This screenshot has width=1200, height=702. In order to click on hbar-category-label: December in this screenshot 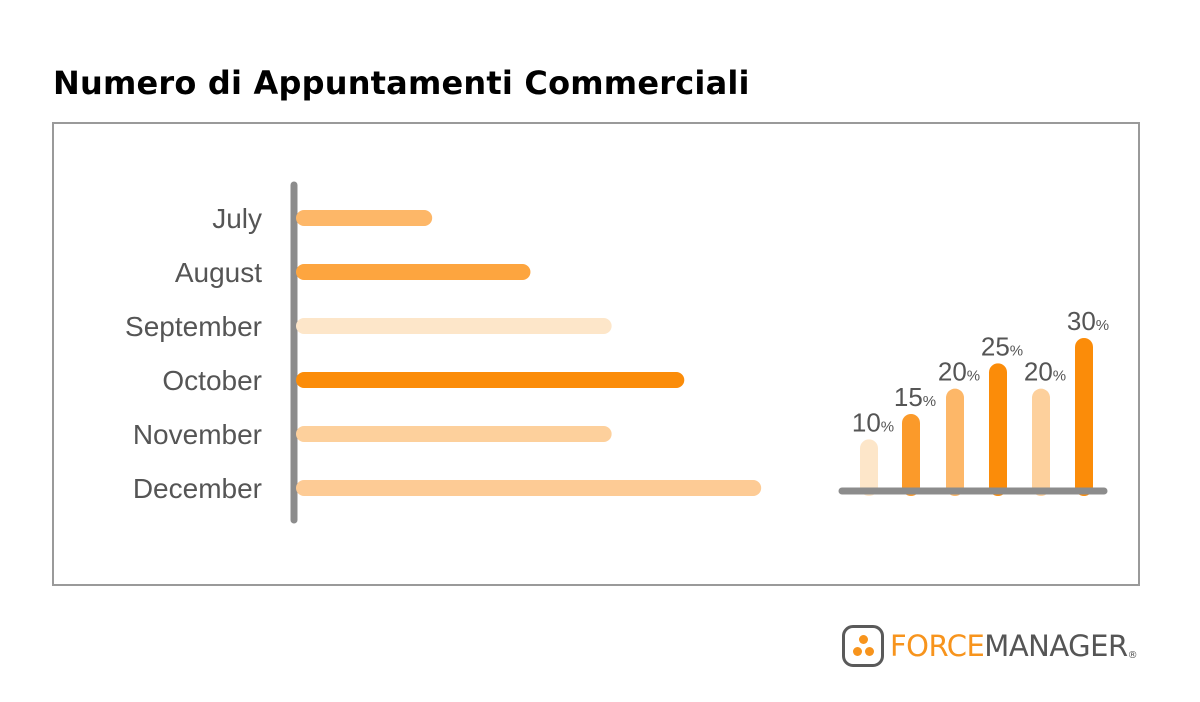, I will do `click(197, 488)`.